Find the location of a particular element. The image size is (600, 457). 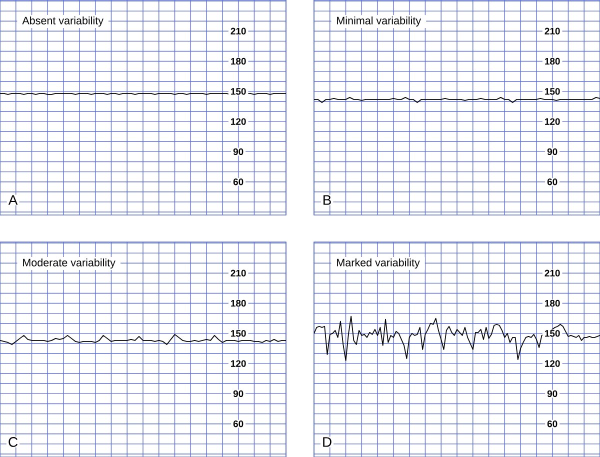

annotation: D is located at coordinates (327, 442).